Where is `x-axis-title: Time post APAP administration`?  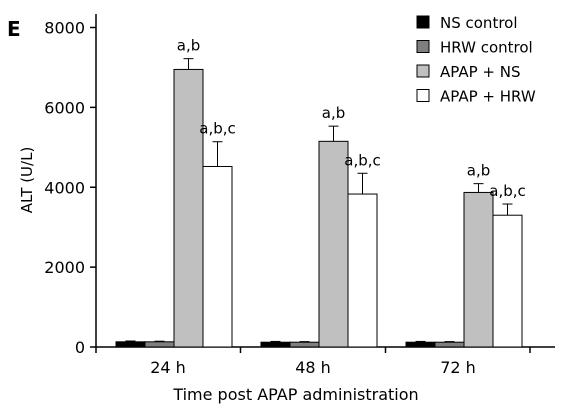
x-axis-title: Time post APAP administration is located at coordinates (295, 394).